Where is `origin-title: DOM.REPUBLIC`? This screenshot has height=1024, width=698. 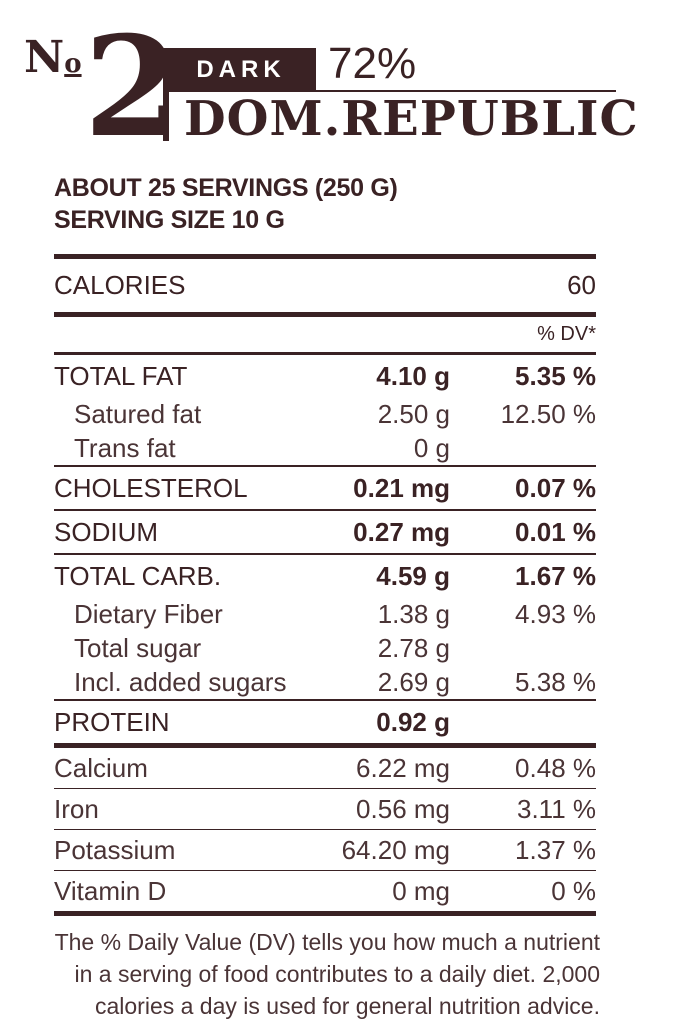 origin-title: DOM.REPUBLIC is located at coordinates (411, 119).